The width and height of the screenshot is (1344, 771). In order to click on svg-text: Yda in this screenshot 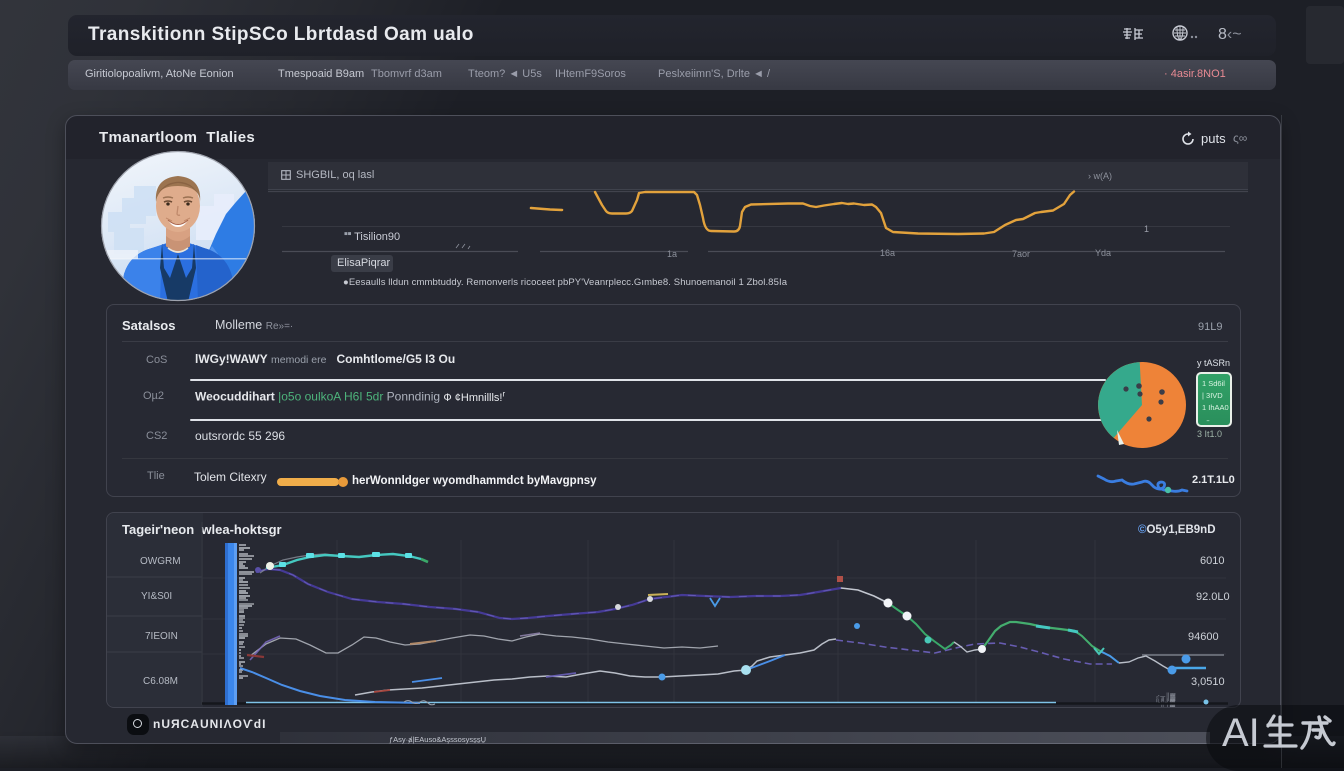, I will do `click(1103, 253)`.